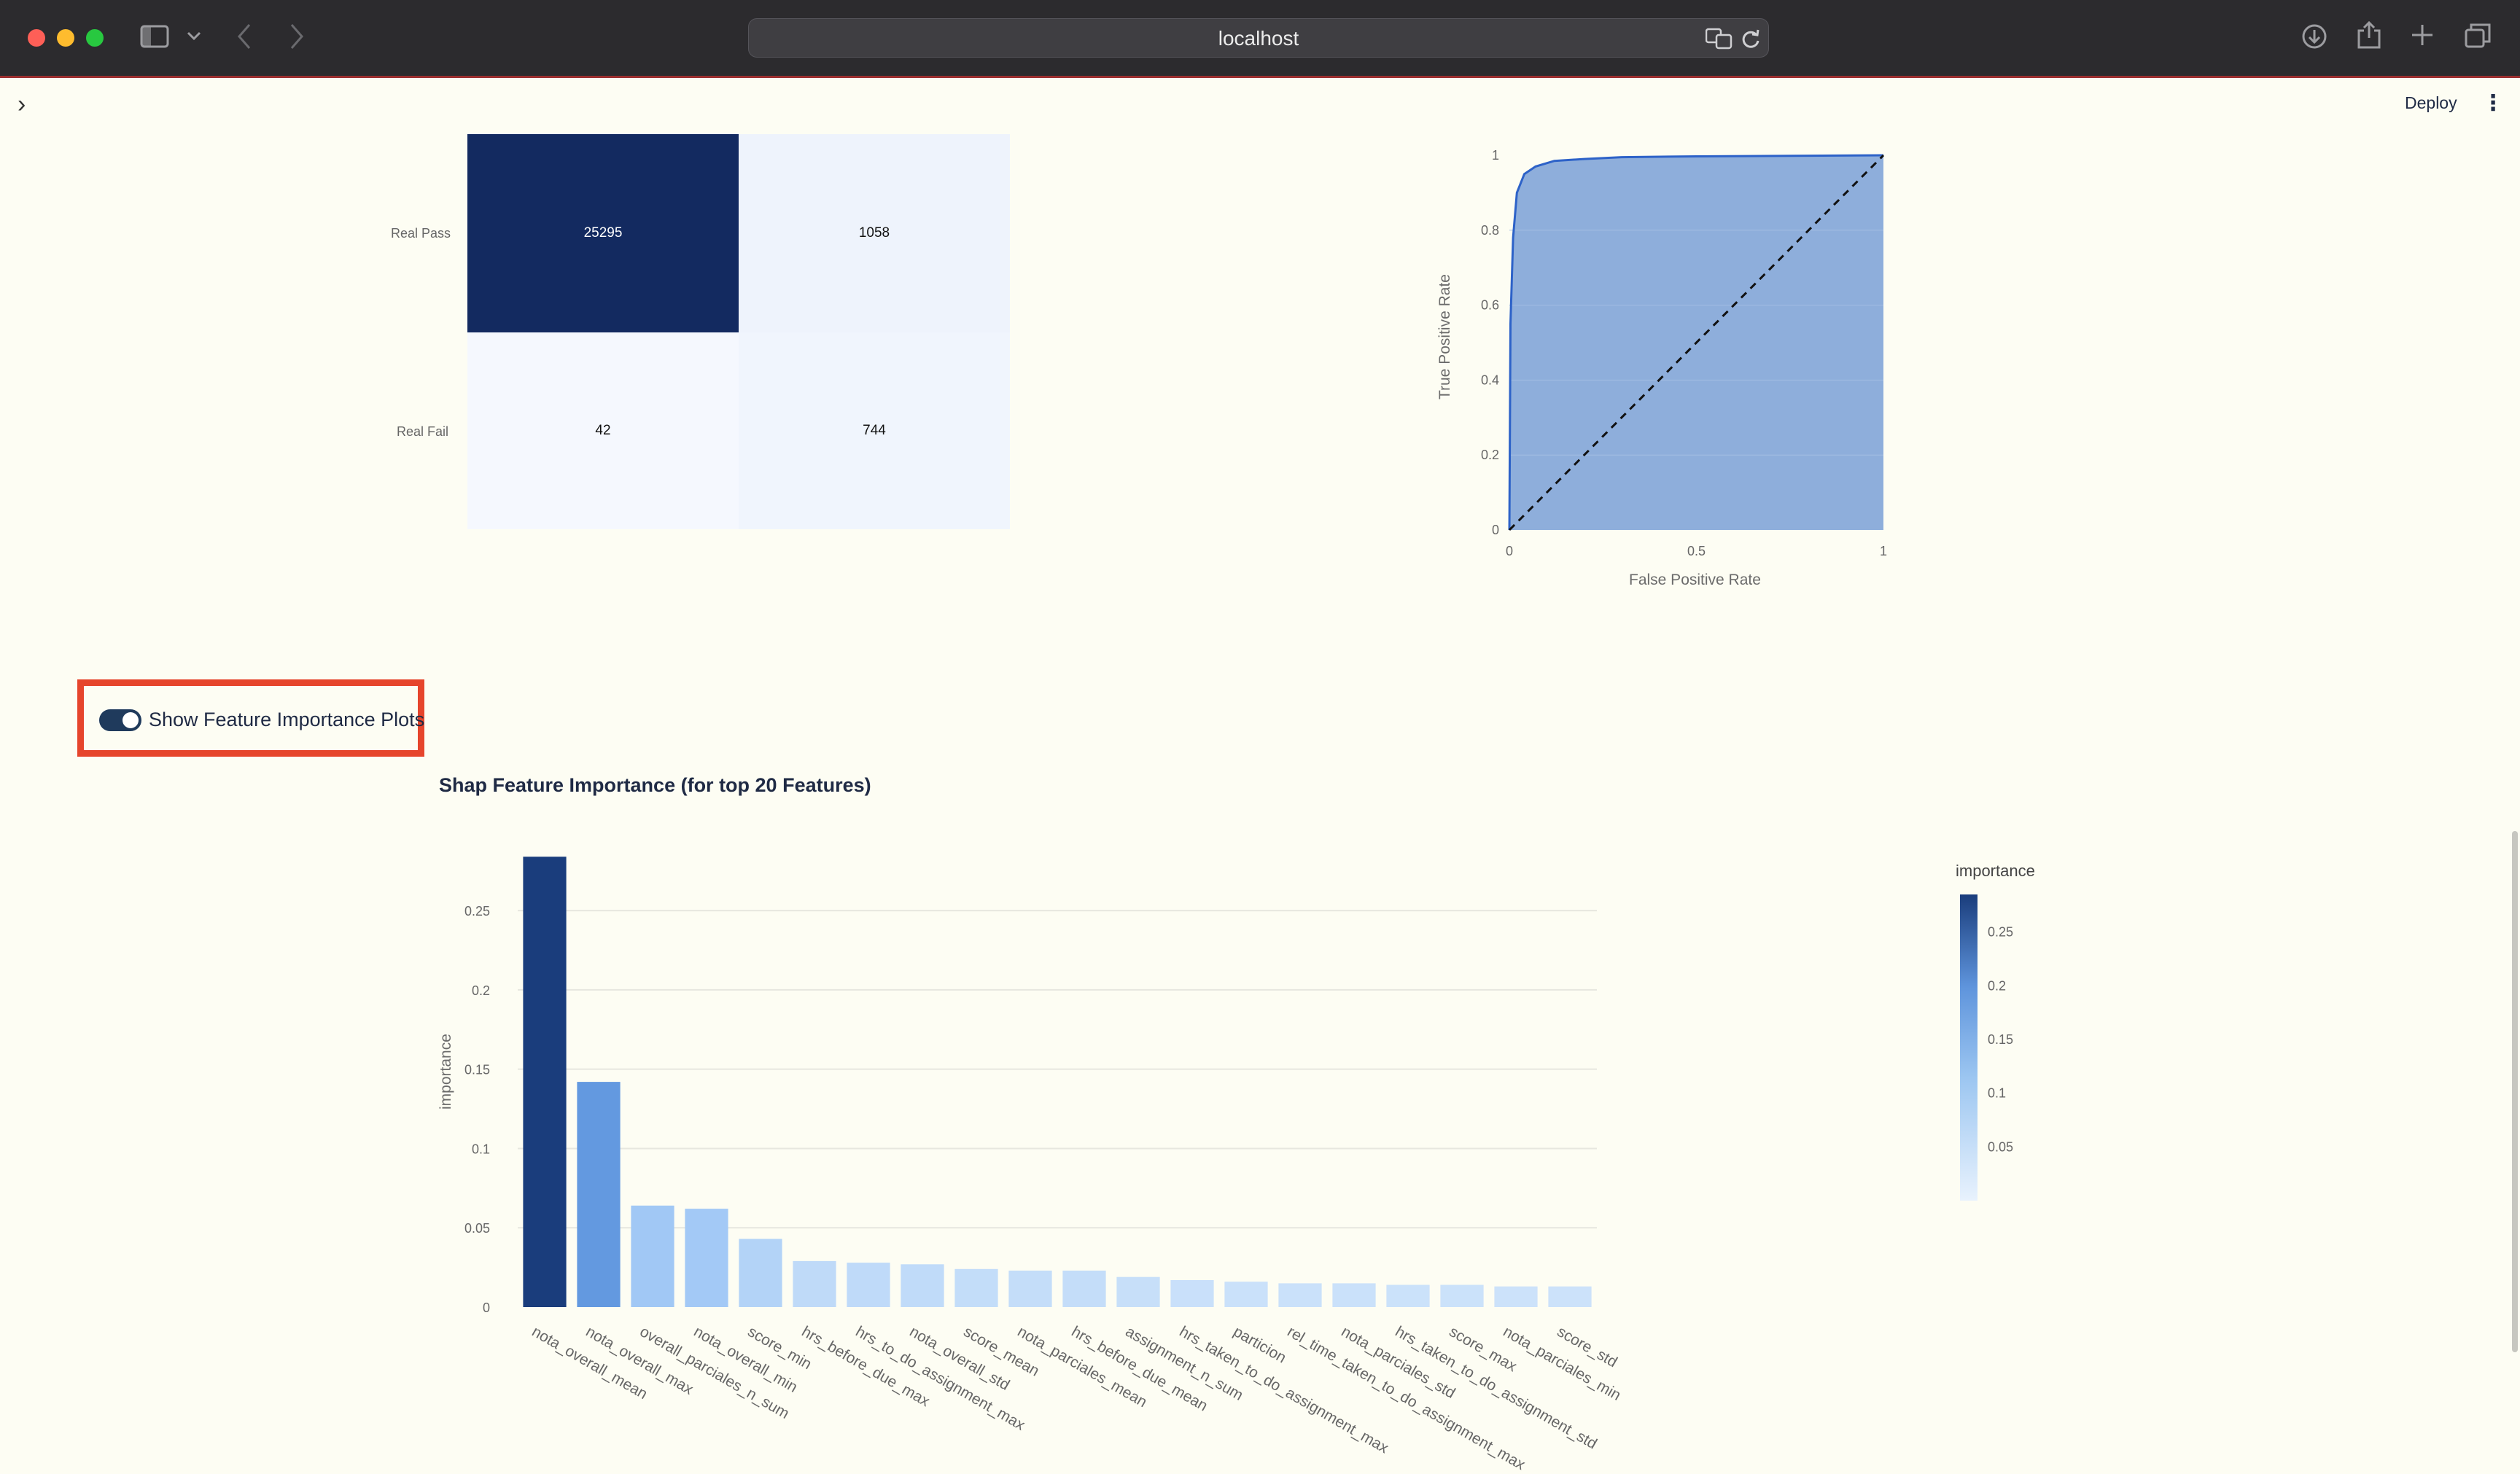  What do you see at coordinates (154, 37) in the screenshot?
I see `sidebar-icon` at bounding box center [154, 37].